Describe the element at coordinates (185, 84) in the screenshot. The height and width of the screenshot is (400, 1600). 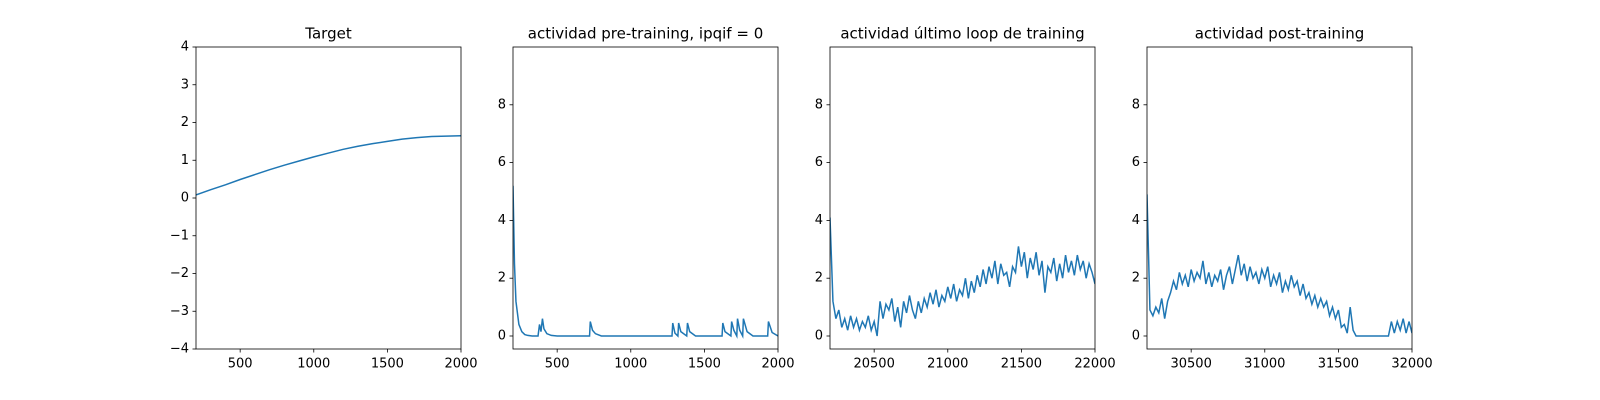
I see `y-tick-label: 3` at that location.